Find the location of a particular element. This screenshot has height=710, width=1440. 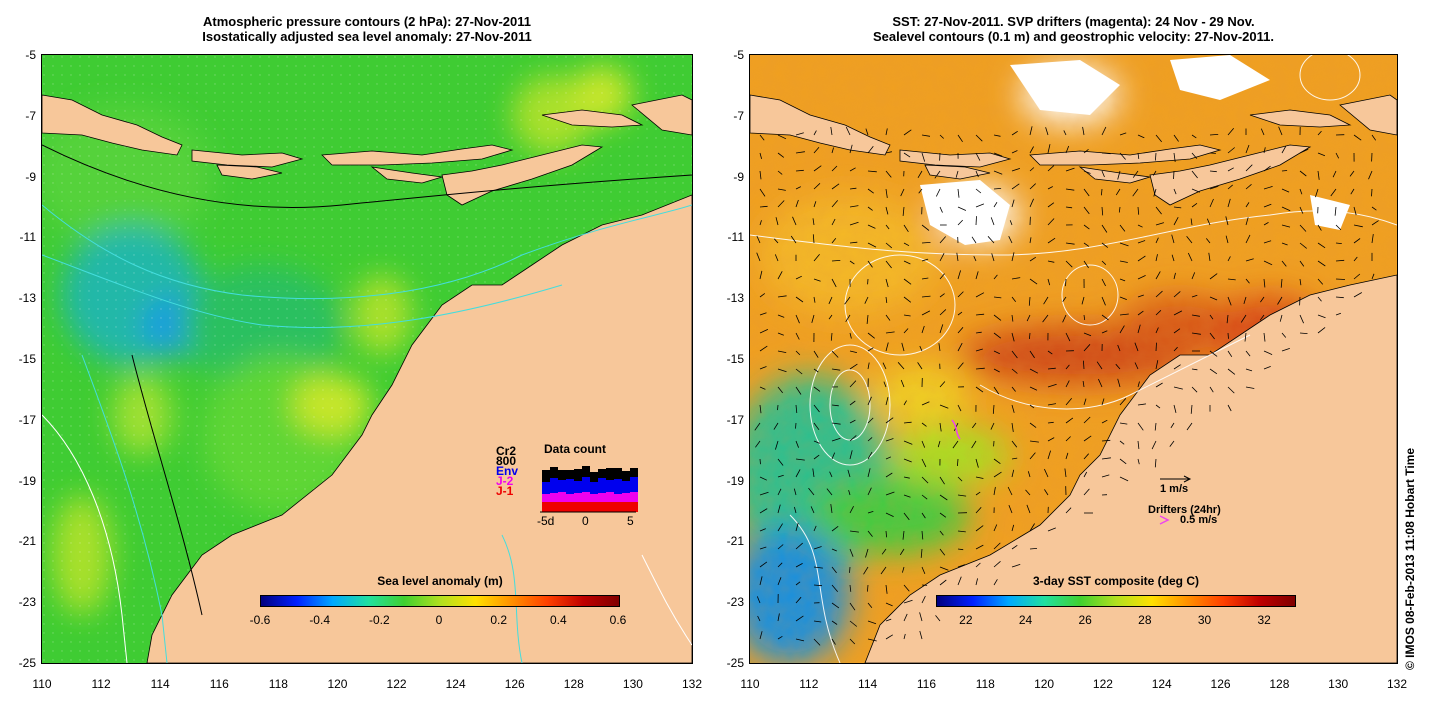

sla-colorbar is located at coordinates (440, 601).